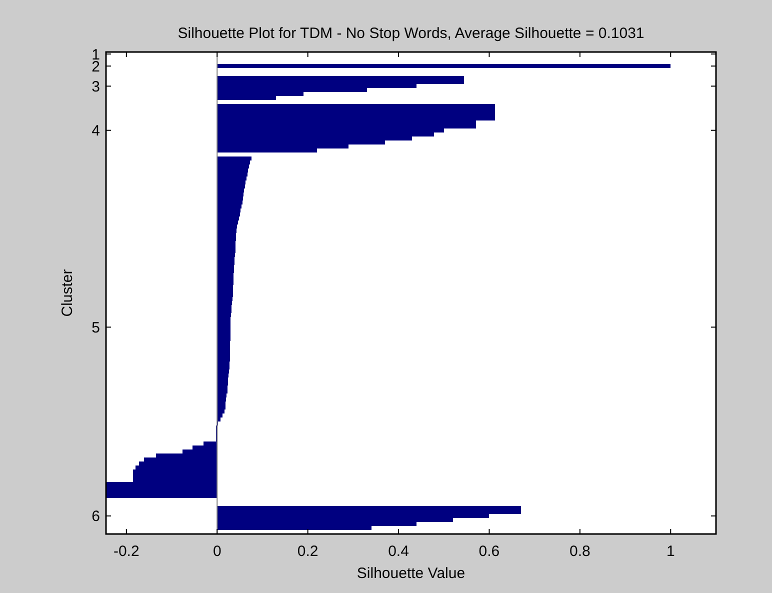  What do you see at coordinates (398, 551) in the screenshot?
I see `x-tick-label: 0.4` at bounding box center [398, 551].